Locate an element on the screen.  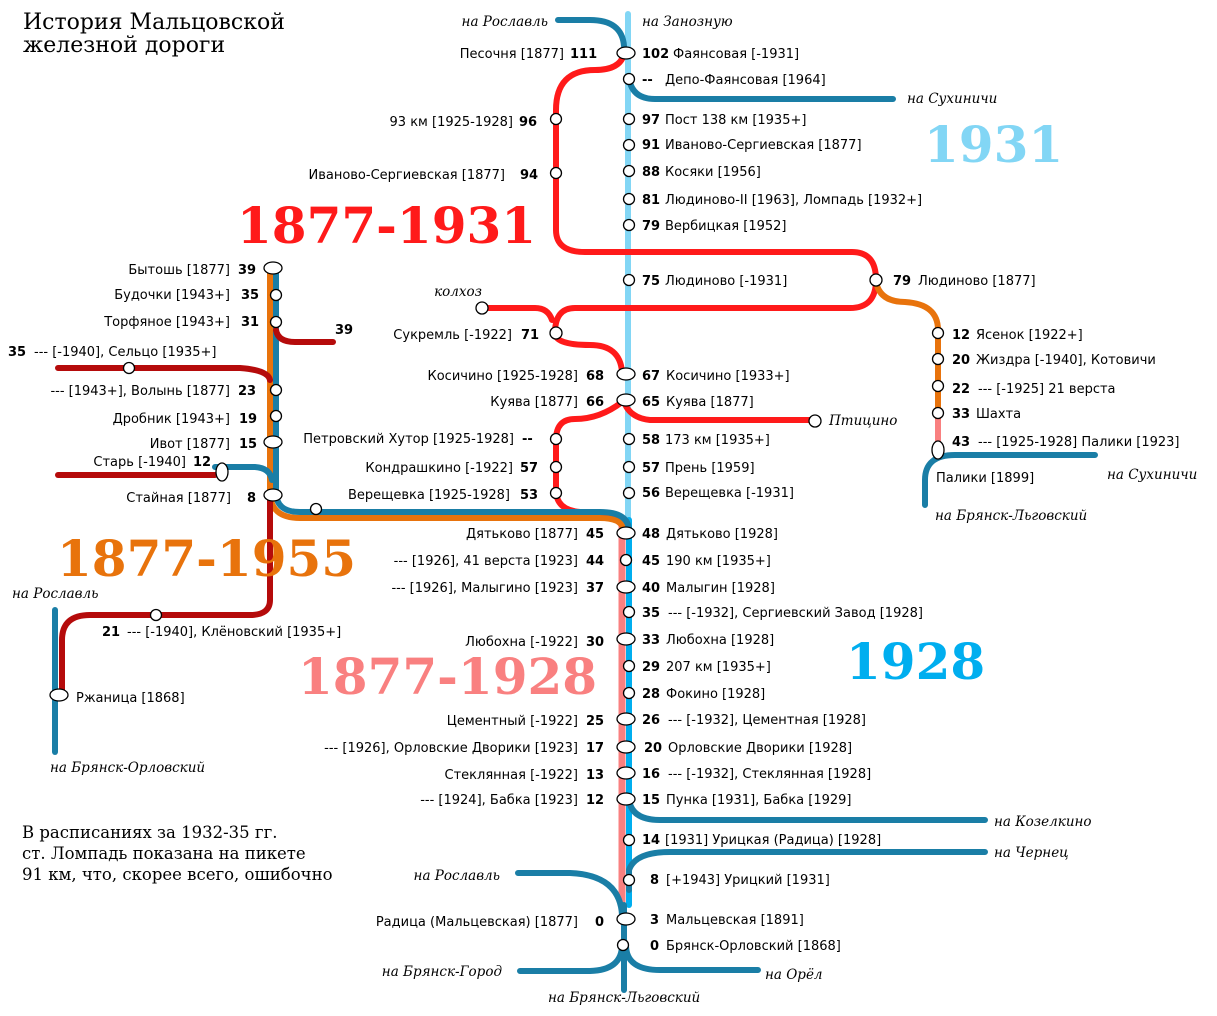
station-name: Будочки [1943+] is located at coordinates (172, 295).